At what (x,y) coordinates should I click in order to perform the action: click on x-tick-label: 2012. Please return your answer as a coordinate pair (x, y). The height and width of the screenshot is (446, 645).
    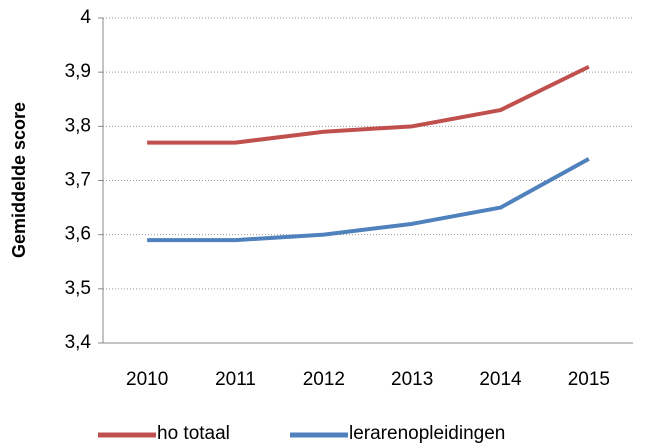
    Looking at the image, I should click on (324, 379).